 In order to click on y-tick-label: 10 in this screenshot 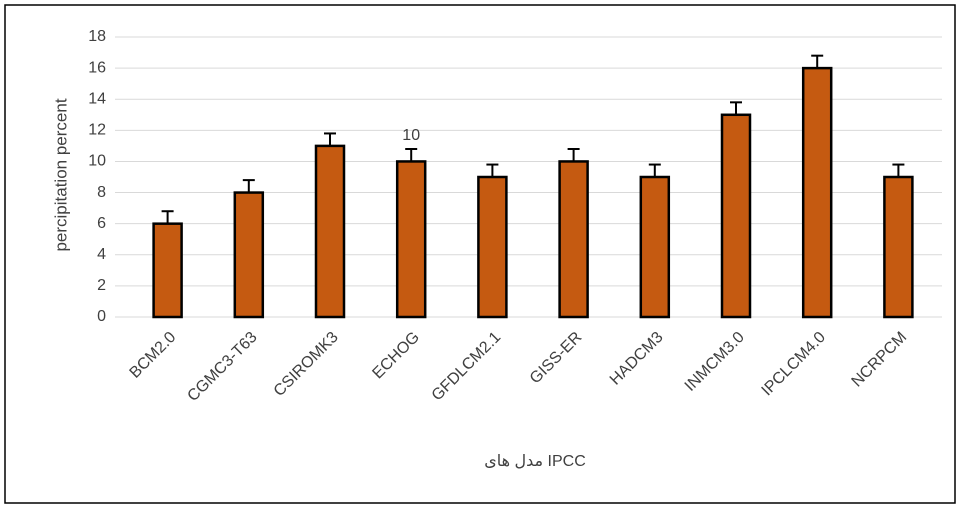, I will do `click(97, 161)`.